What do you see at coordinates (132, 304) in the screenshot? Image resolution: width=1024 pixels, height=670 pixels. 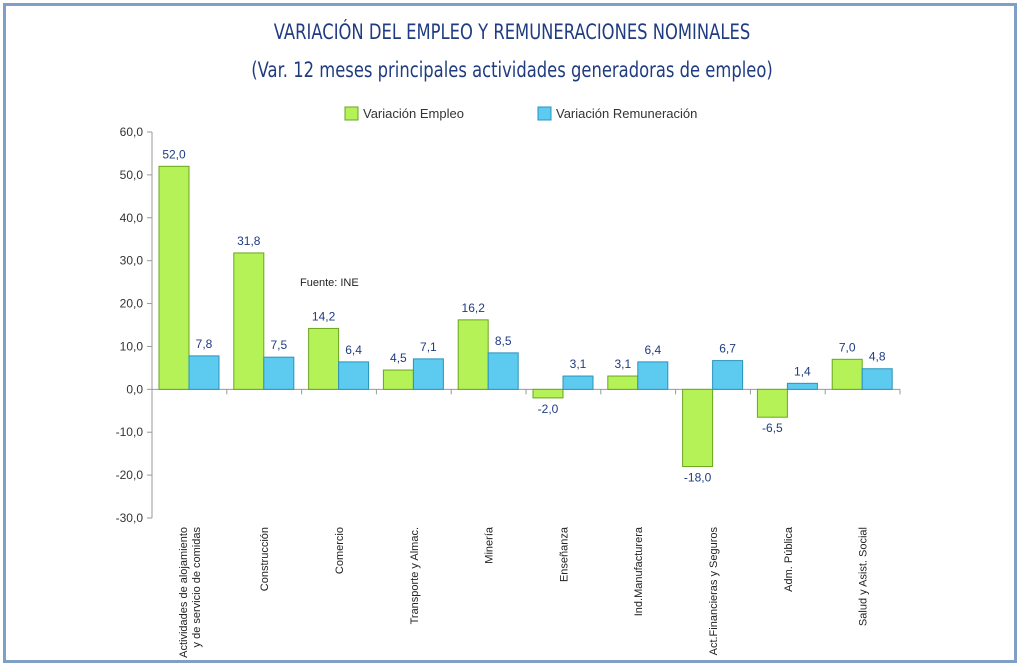 I see `y-tick-label: 20,0` at bounding box center [132, 304].